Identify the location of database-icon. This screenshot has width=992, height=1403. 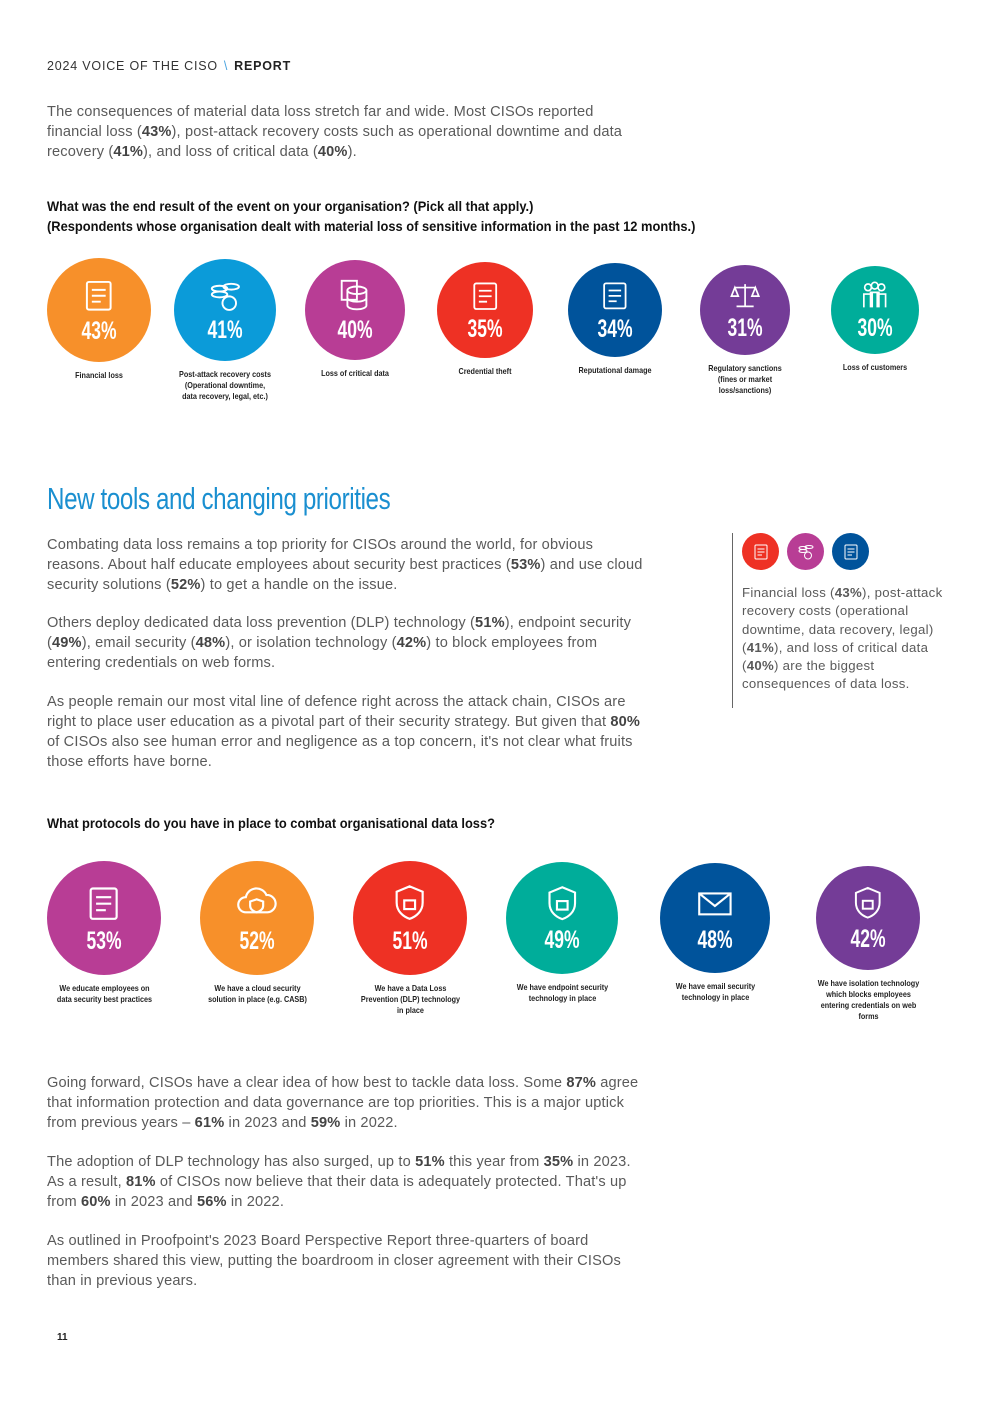
(354, 295).